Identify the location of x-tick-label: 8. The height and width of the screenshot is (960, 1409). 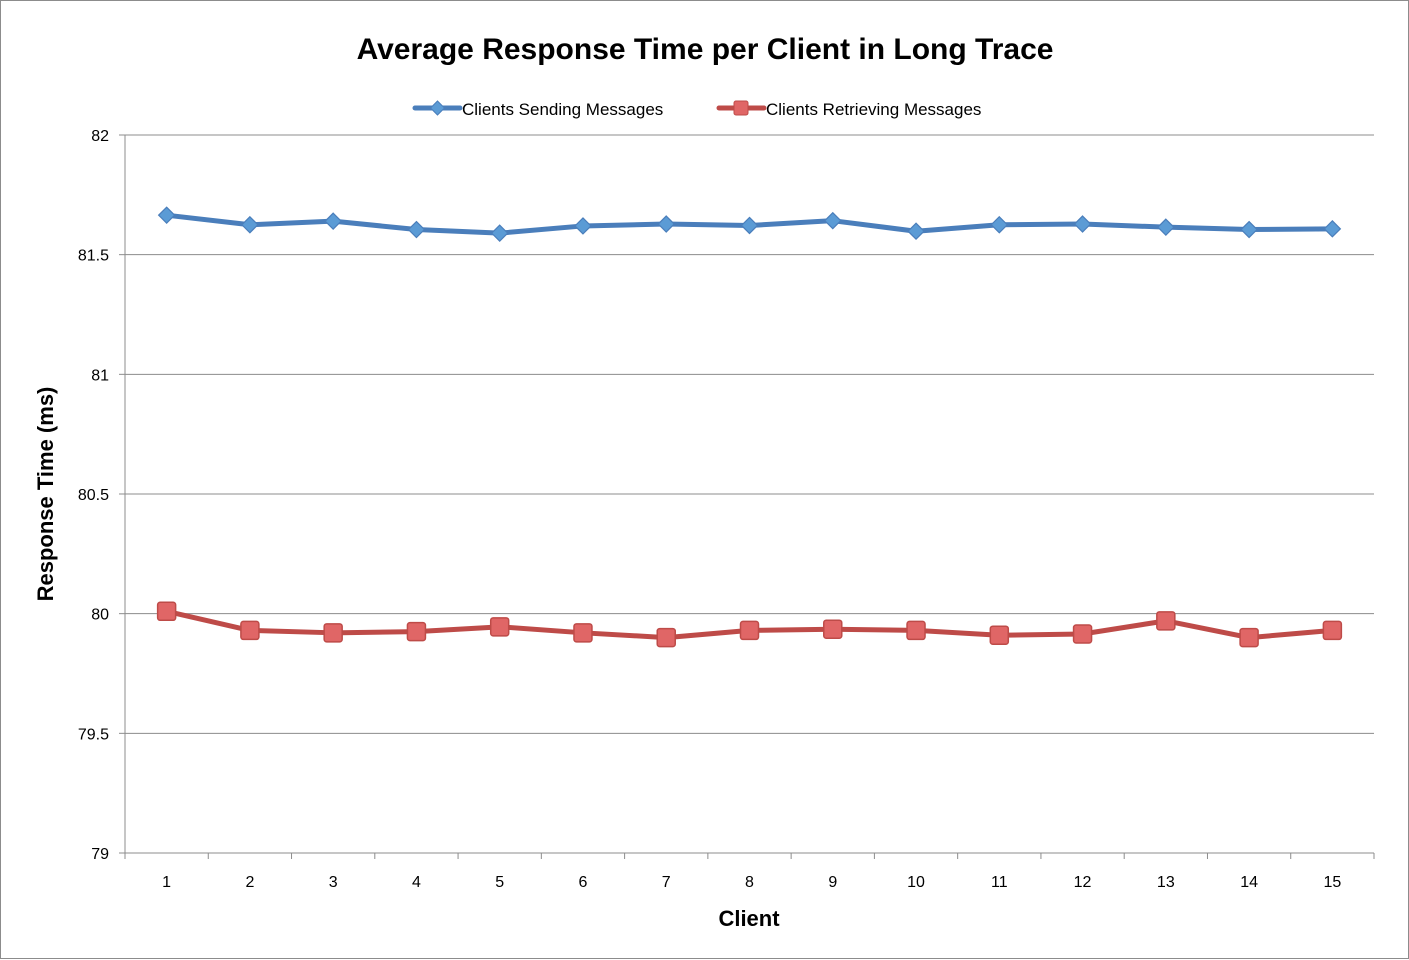
(749, 882).